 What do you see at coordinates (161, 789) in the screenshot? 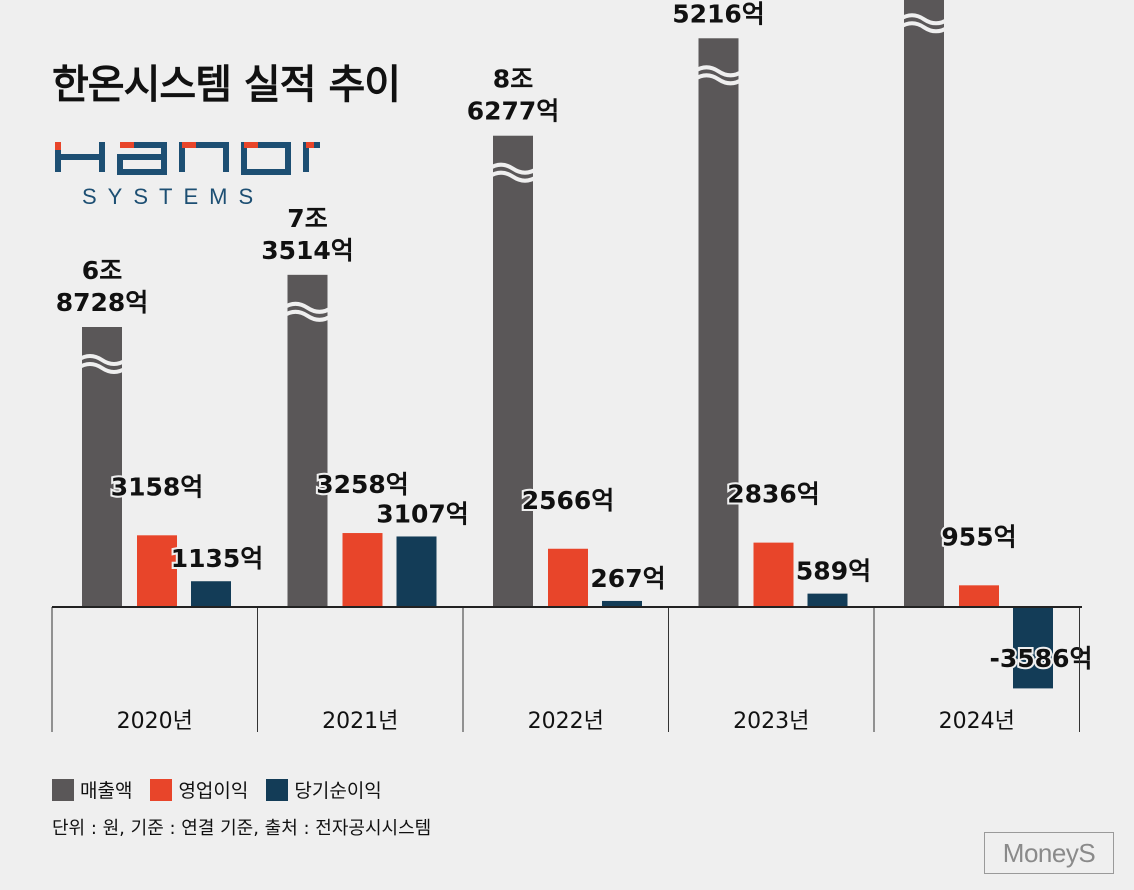
I see `legend-swatch-operating` at bounding box center [161, 789].